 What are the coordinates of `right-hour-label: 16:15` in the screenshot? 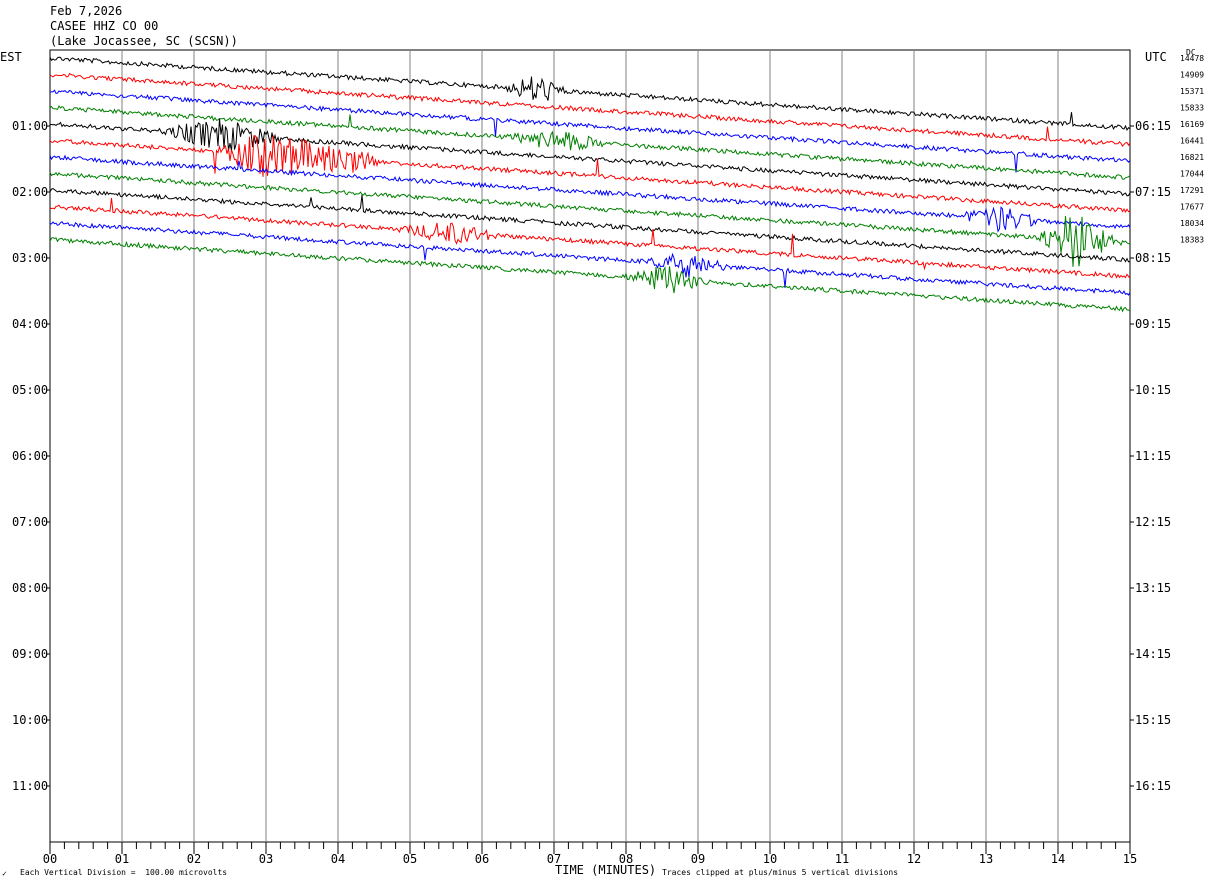 It's located at (1153, 786).